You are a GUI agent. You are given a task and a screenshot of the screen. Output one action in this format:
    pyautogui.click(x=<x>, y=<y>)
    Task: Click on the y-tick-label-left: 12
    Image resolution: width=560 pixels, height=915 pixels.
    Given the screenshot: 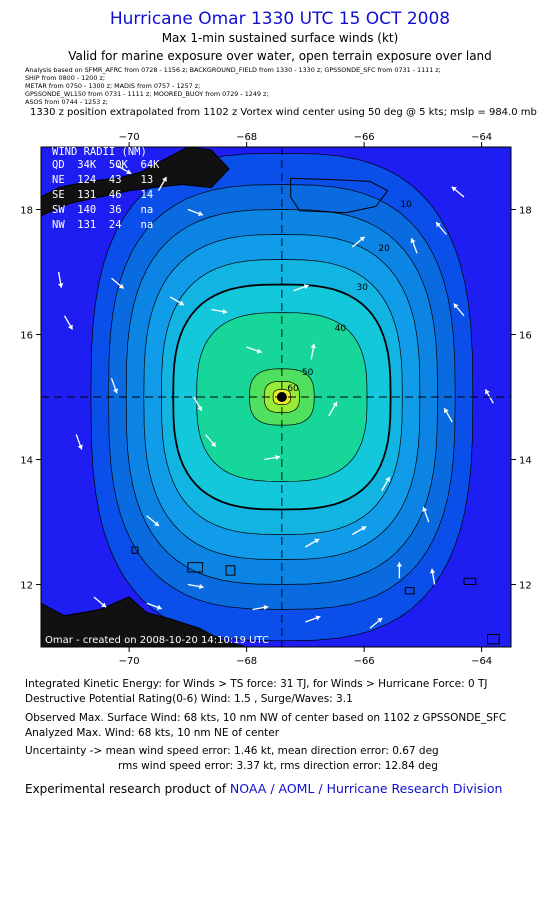 What is the action you would take?
    pyautogui.click(x=26, y=586)
    